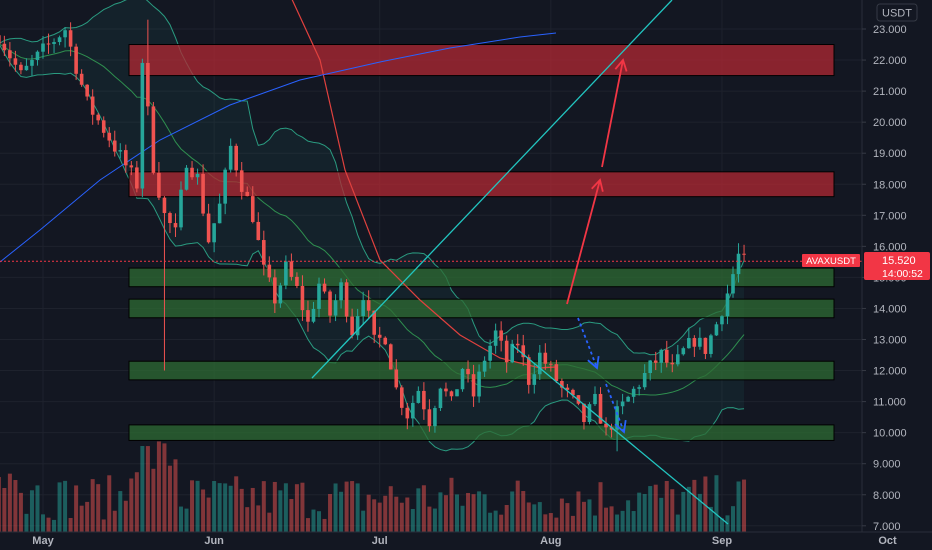  I want to click on resistance-zone, so click(481, 60).